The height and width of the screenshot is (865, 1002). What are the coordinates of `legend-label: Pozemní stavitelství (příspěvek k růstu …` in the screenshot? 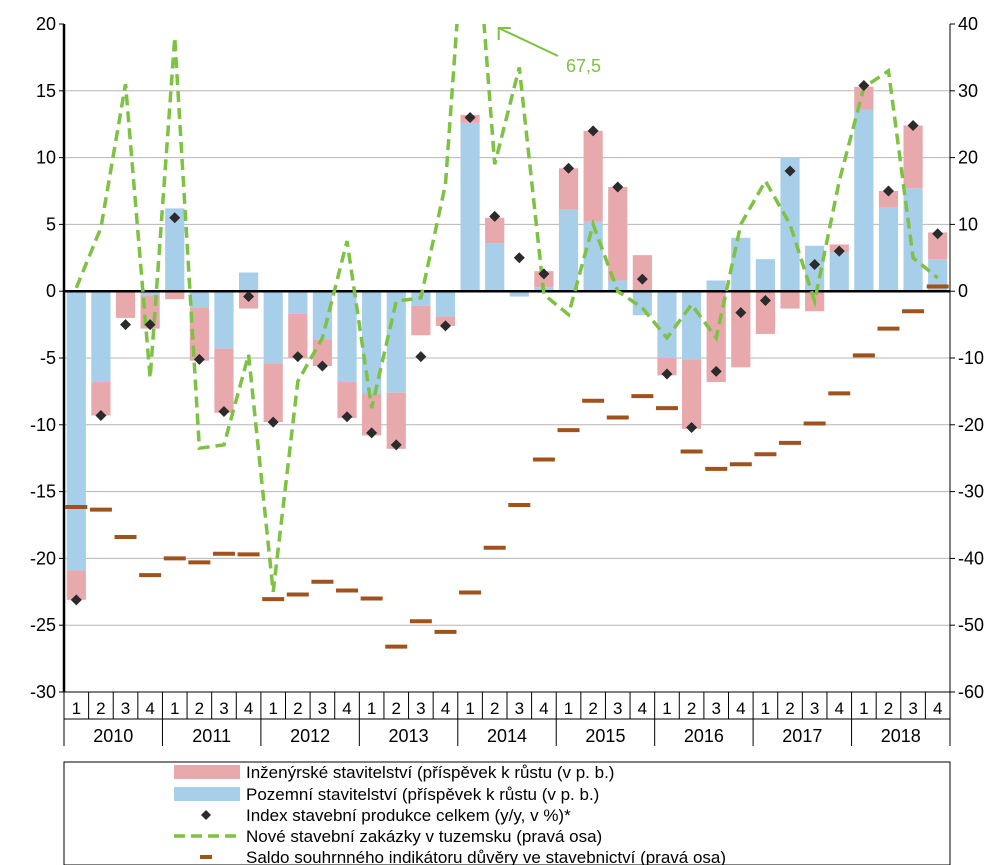 It's located at (422, 794).